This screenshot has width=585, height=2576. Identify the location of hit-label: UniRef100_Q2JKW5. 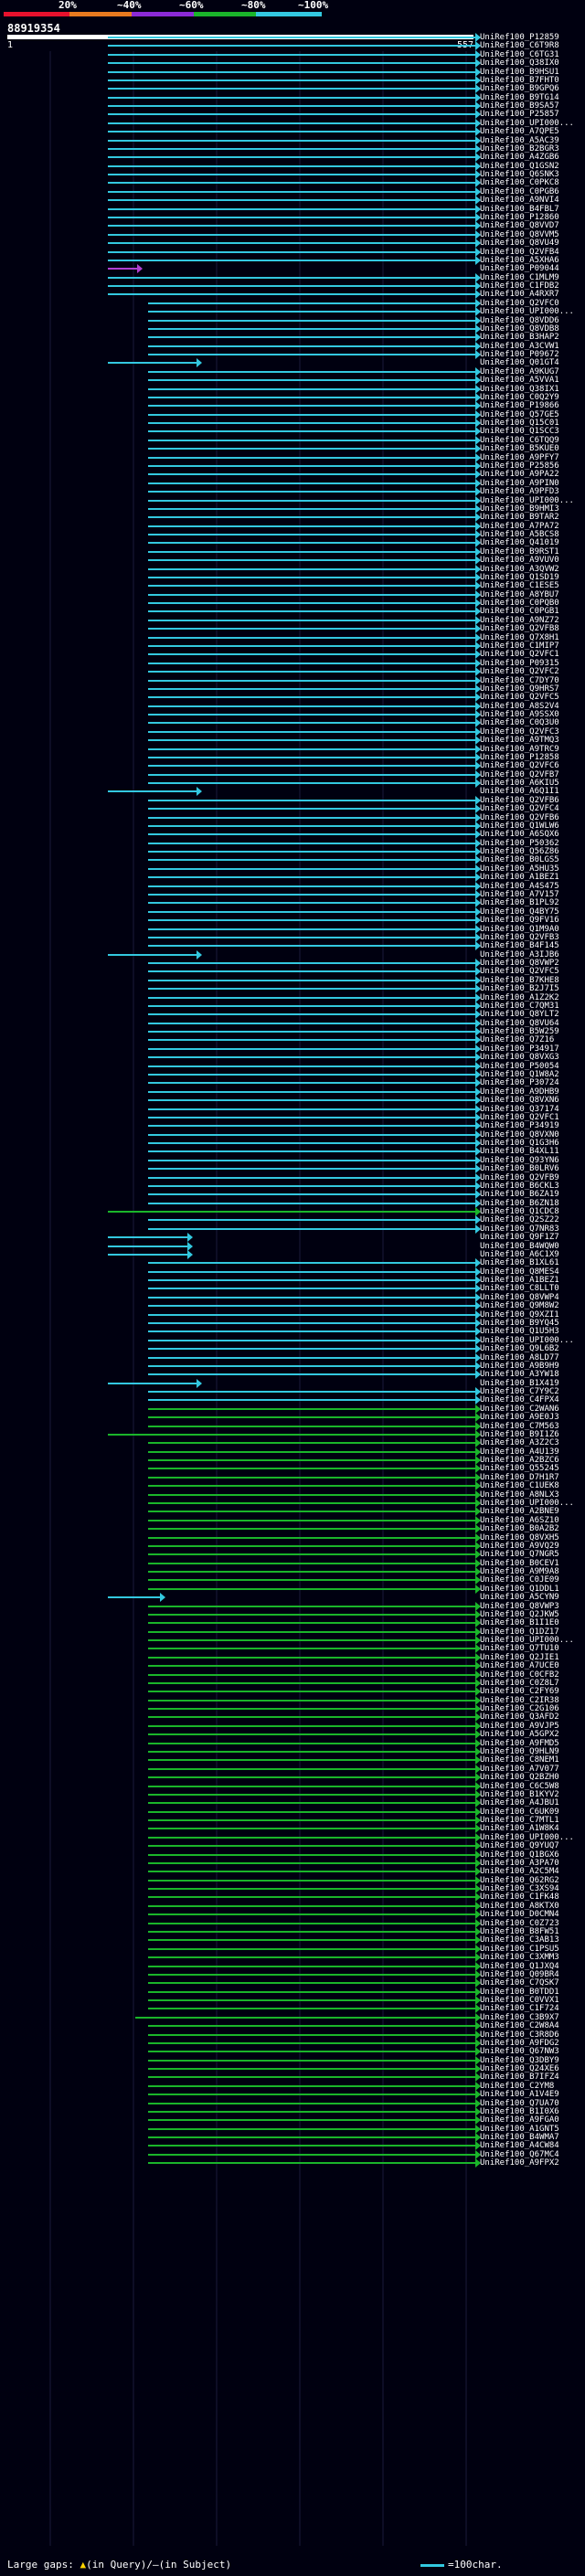
(519, 1614).